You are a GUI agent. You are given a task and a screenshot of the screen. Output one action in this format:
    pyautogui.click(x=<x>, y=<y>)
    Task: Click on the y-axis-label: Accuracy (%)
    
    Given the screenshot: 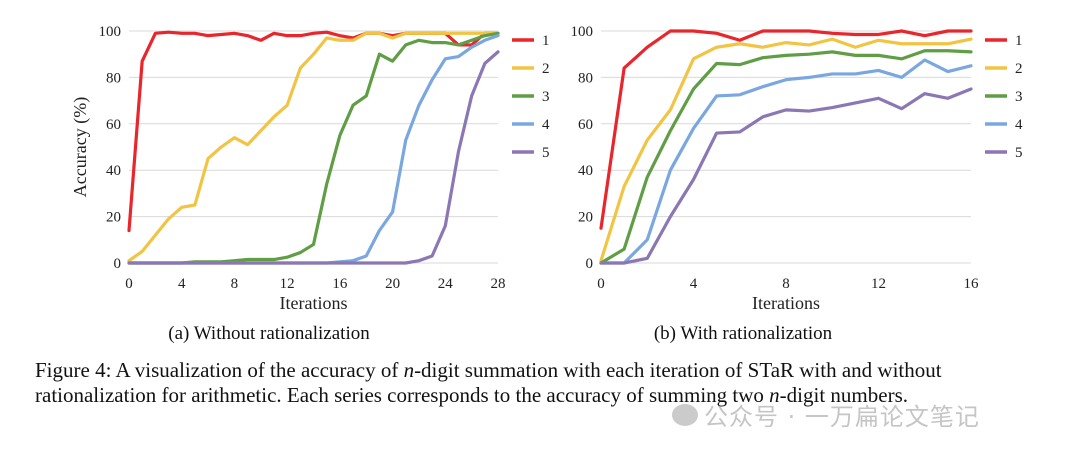 What is the action you would take?
    pyautogui.click(x=80, y=147)
    